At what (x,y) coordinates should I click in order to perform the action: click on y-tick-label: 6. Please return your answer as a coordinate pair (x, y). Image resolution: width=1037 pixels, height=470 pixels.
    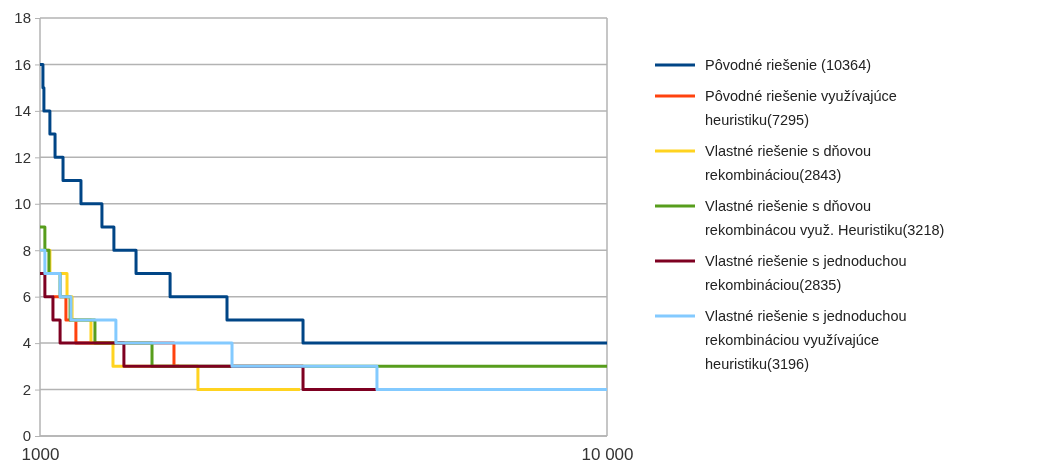
    Looking at the image, I should click on (26, 296).